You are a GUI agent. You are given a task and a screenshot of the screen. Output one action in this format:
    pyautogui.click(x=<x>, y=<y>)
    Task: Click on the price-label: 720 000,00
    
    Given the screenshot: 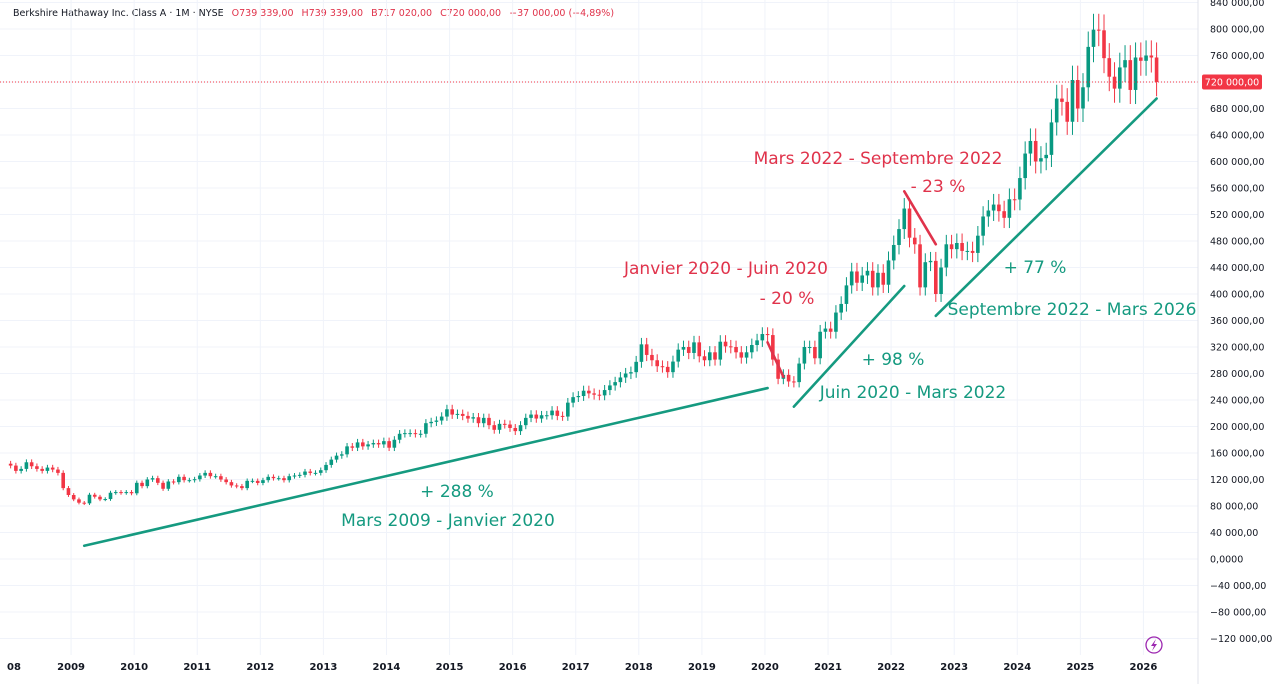 What is the action you would take?
    pyautogui.click(x=1232, y=82)
    